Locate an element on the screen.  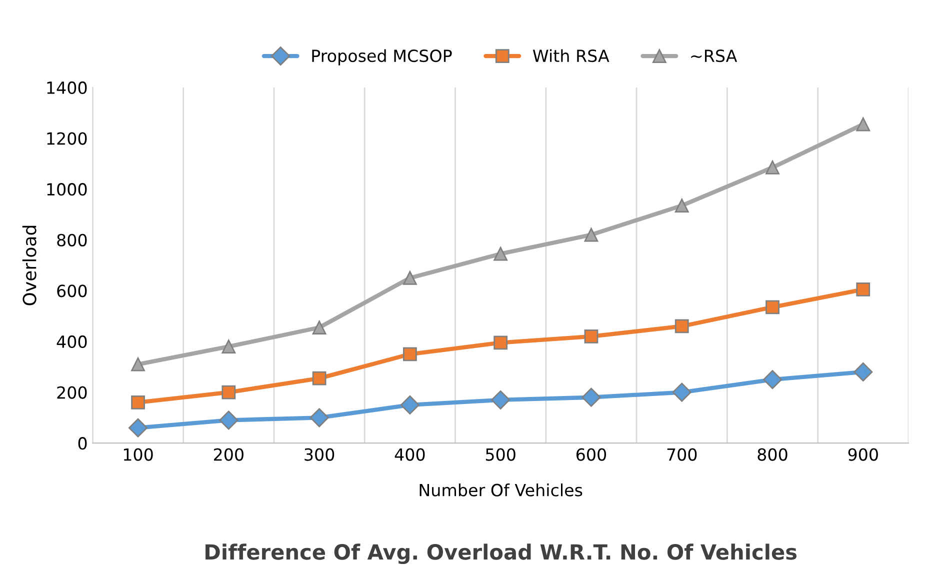
y-tick-label: 1400 is located at coordinates (67, 87).